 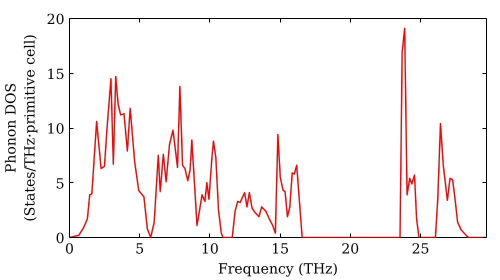 I want to click on x-tick-label: 15, so click(x=280, y=250).